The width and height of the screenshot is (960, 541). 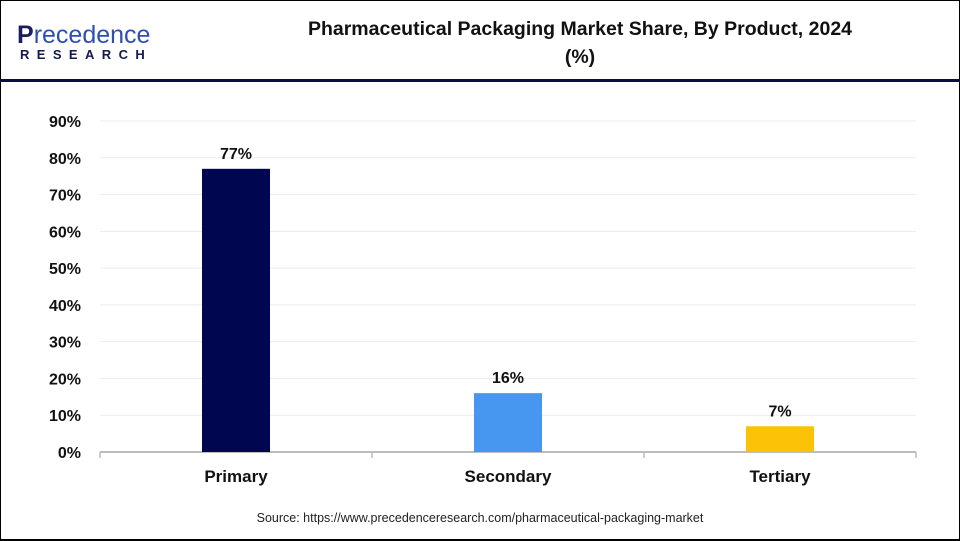 I want to click on data-label: 77%, so click(x=236, y=154).